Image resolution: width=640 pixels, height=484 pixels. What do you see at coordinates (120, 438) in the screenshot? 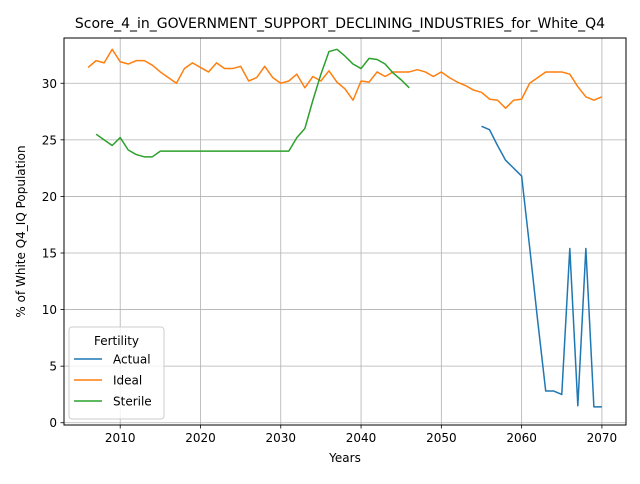
I see `x-tick-label: 2010` at bounding box center [120, 438].